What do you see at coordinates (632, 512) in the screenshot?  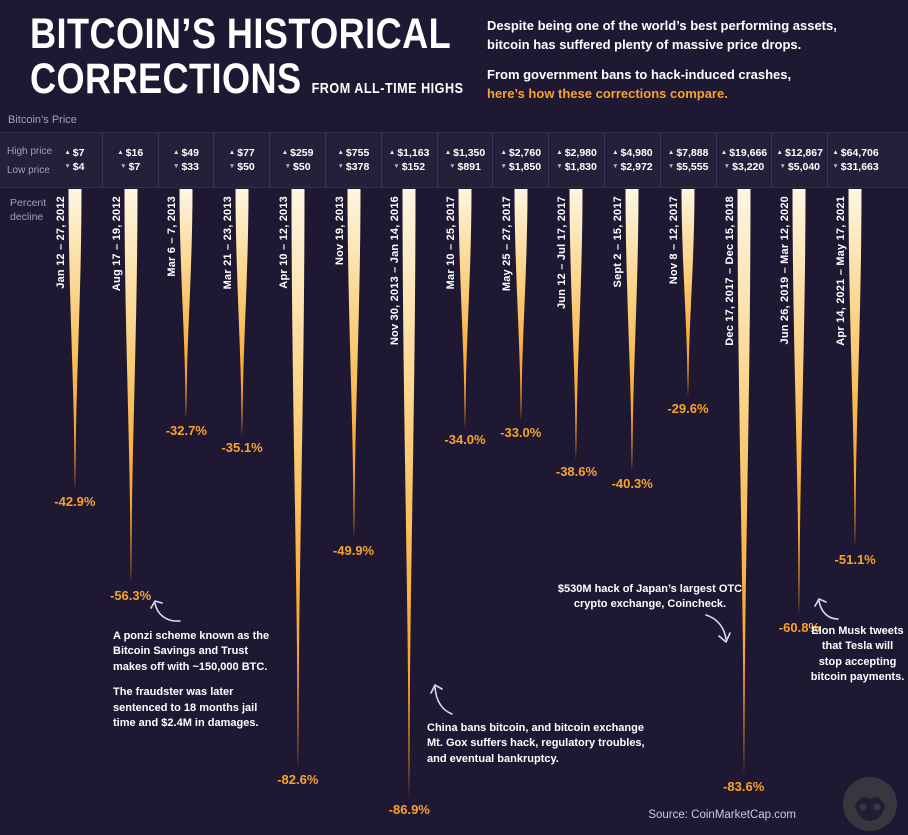 I see `chart-column-11: Sept 2 – 15, 2017 -40.3%` at bounding box center [632, 512].